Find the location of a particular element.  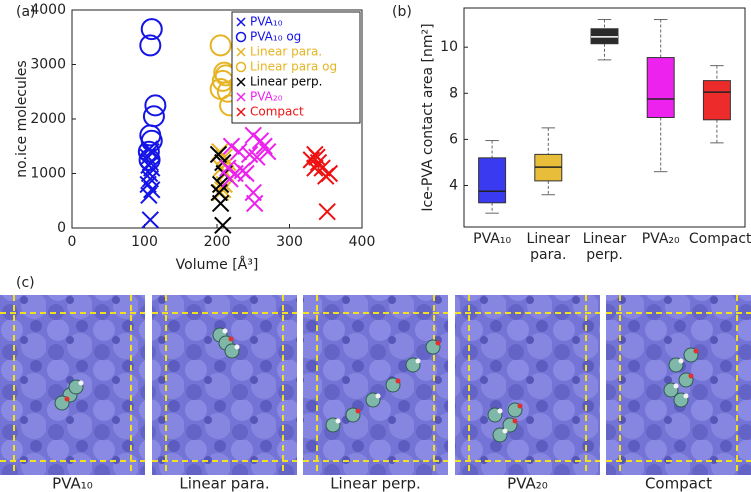

y-tick-label: 8 is located at coordinates (453, 93).